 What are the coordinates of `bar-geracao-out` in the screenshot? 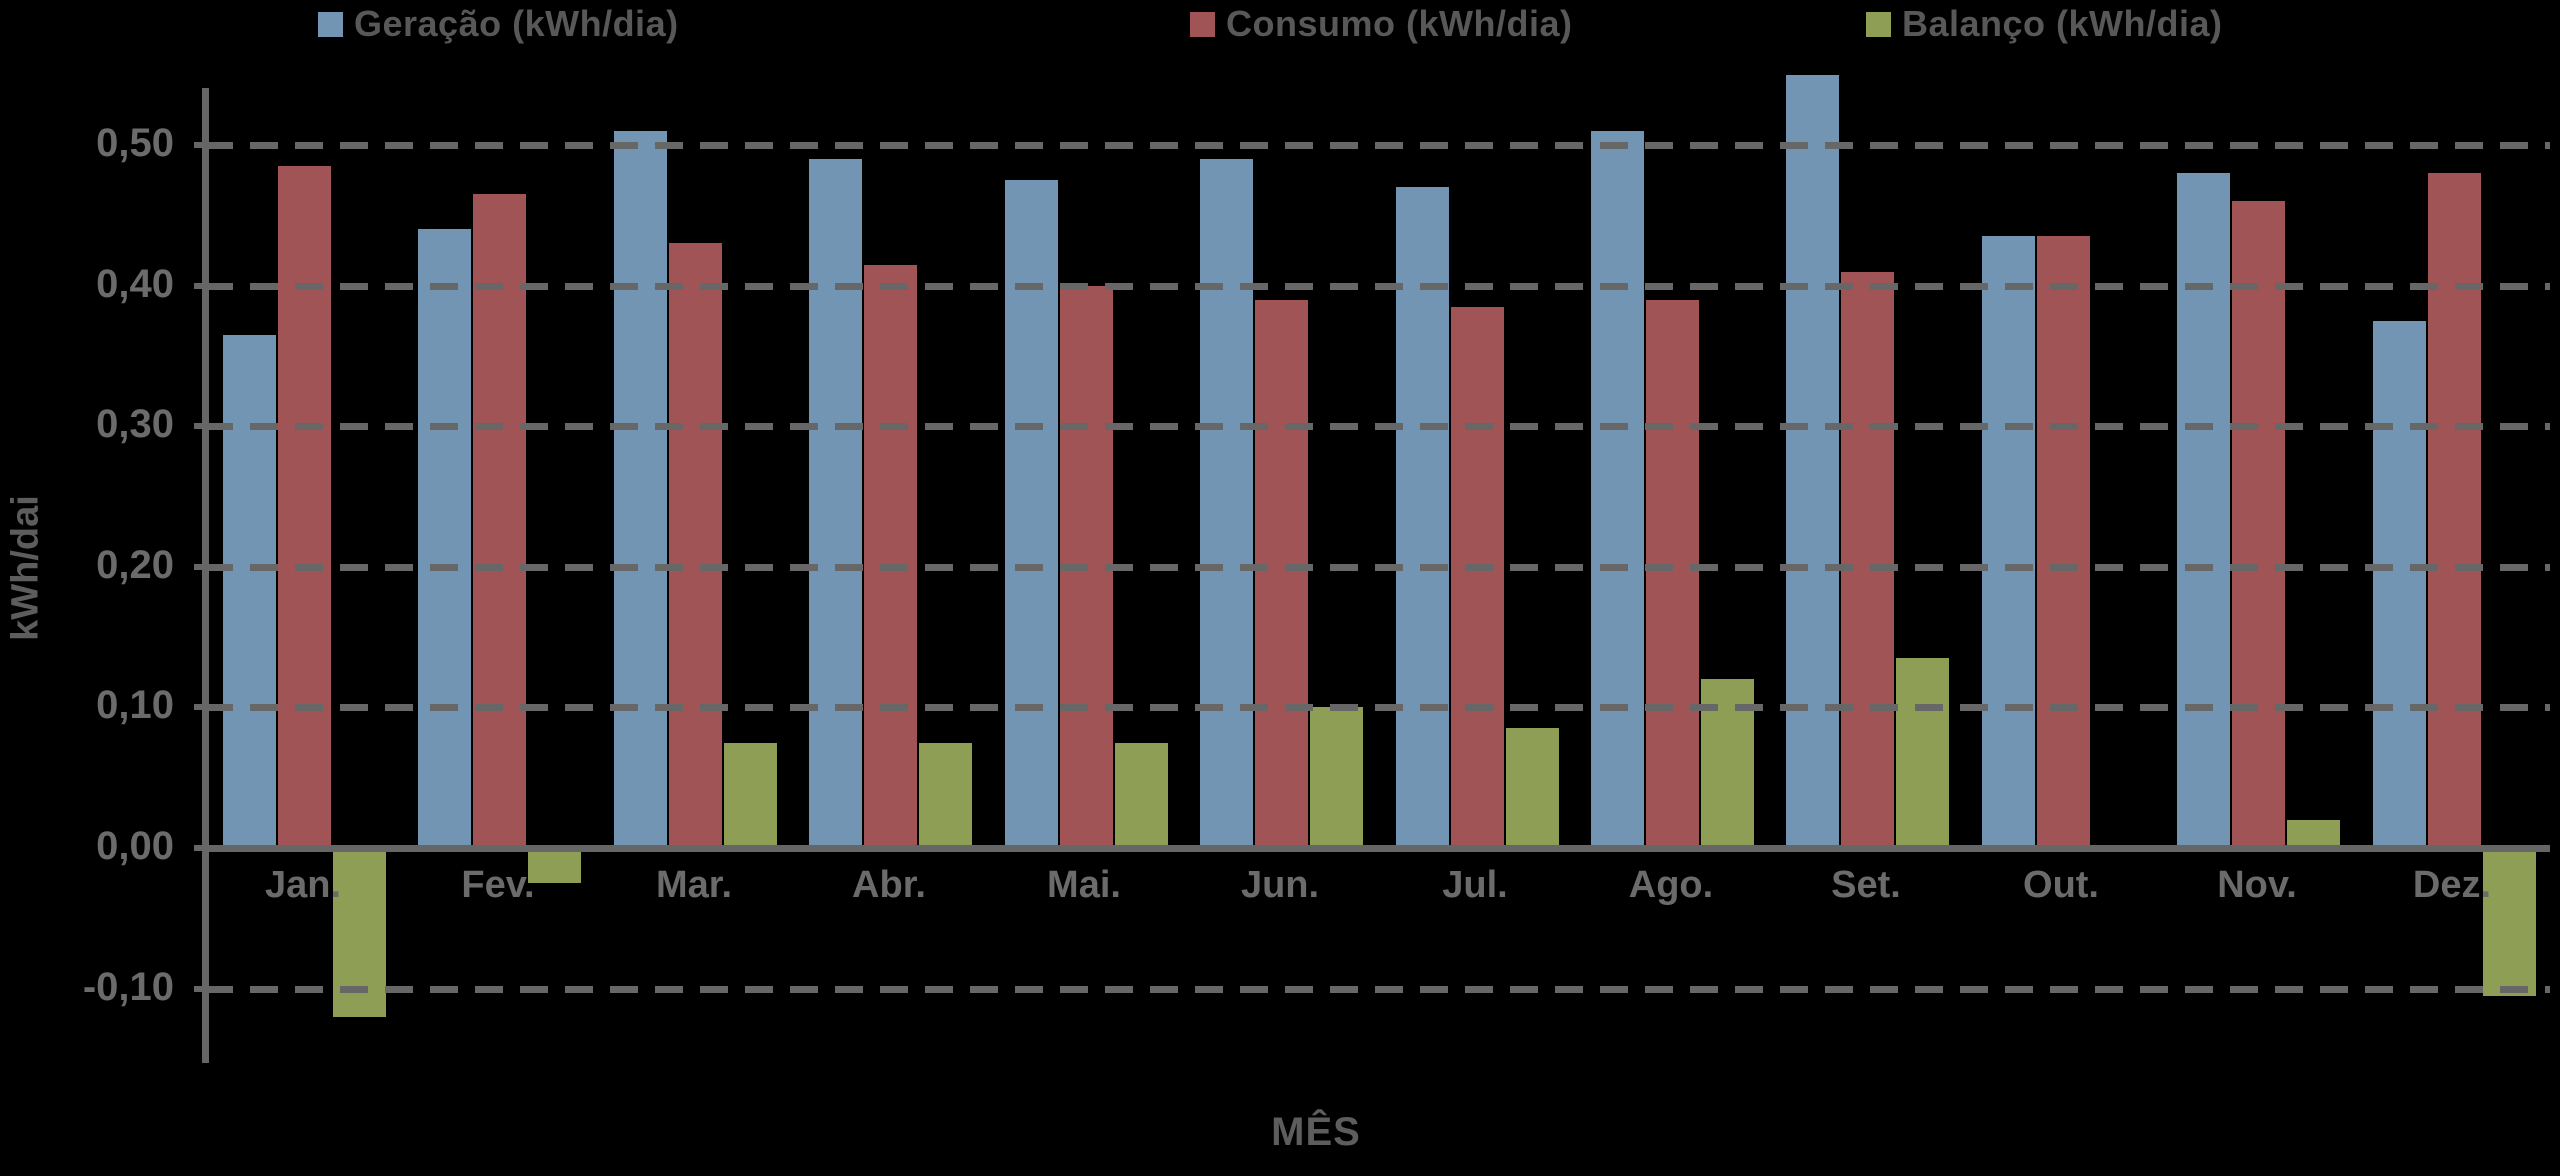 It's located at (2008, 542).